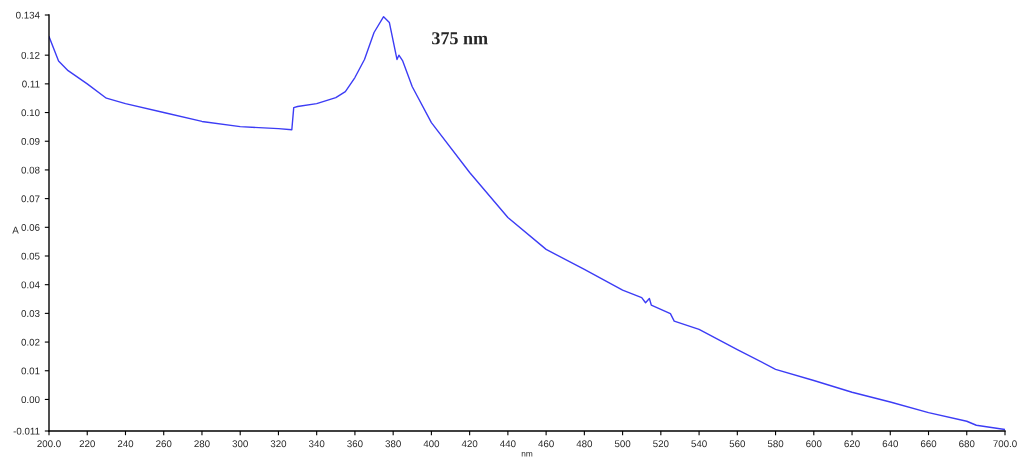  I want to click on y-tick-label: 0.02, so click(30, 342).